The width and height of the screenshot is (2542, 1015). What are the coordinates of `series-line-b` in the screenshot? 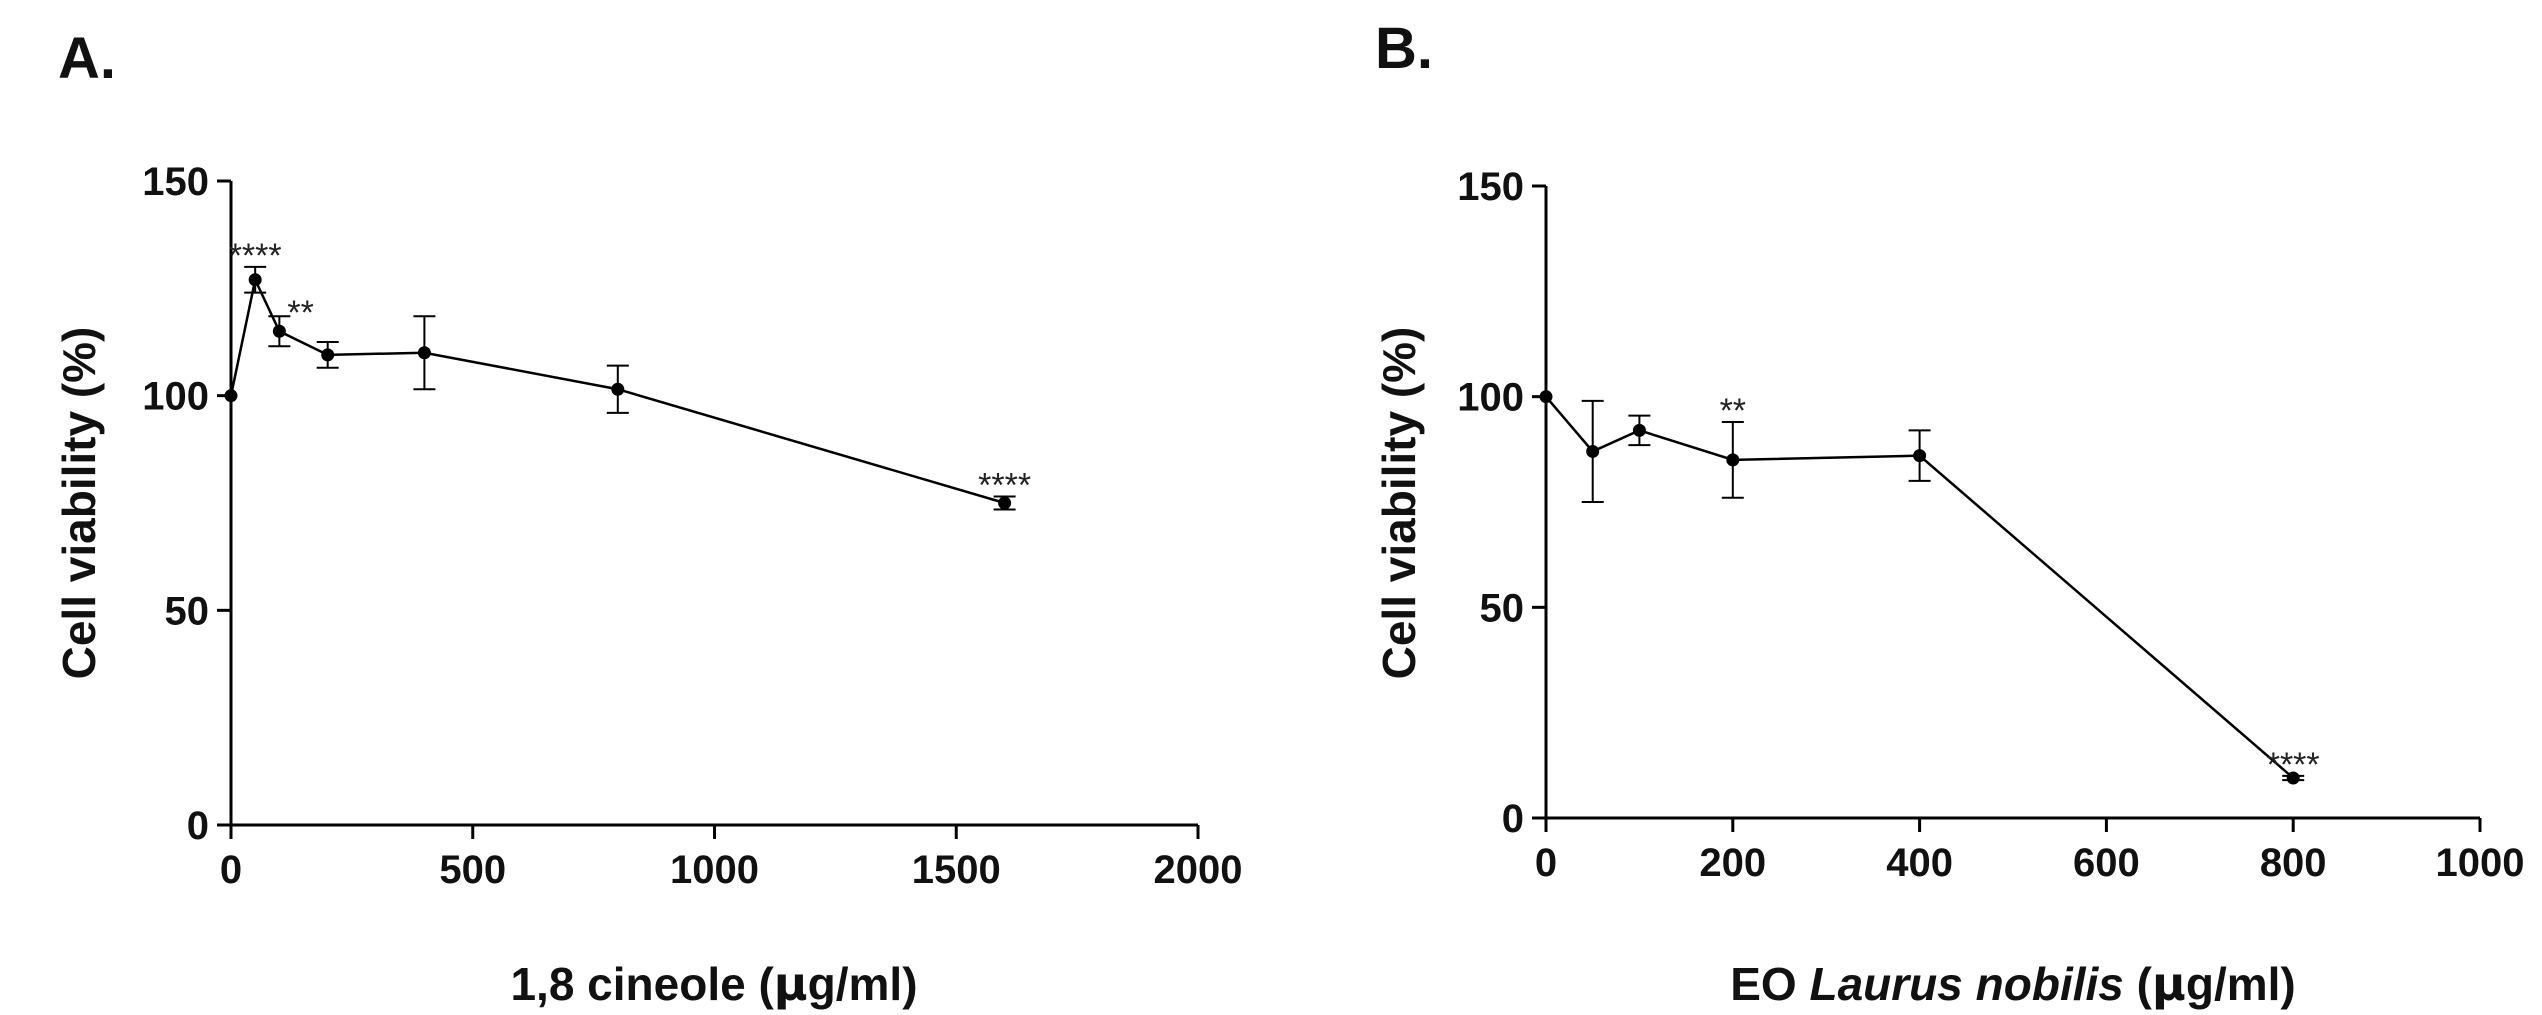 It's located at (1920, 587).